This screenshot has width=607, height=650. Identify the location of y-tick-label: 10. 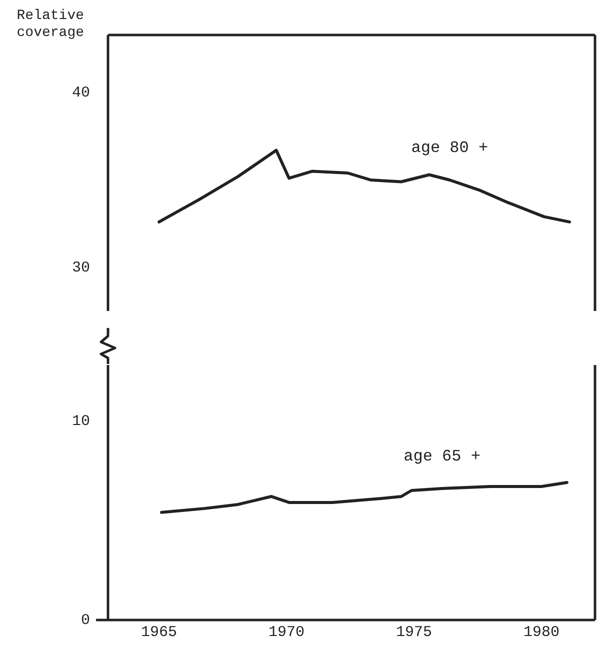
(81, 421).